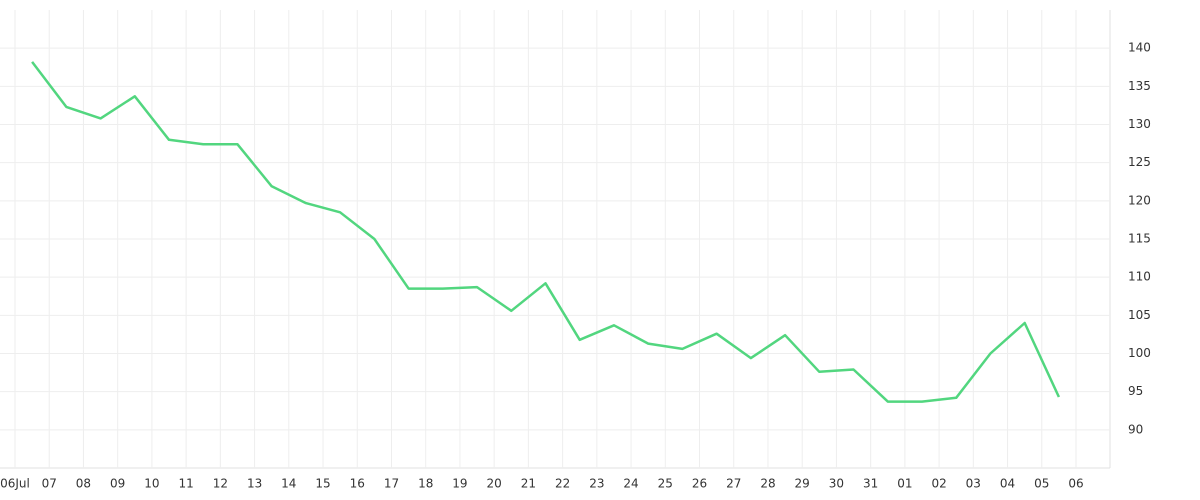 The image size is (1200, 500). What do you see at coordinates (49, 484) in the screenshot?
I see `x-tick-label: 07` at bounding box center [49, 484].